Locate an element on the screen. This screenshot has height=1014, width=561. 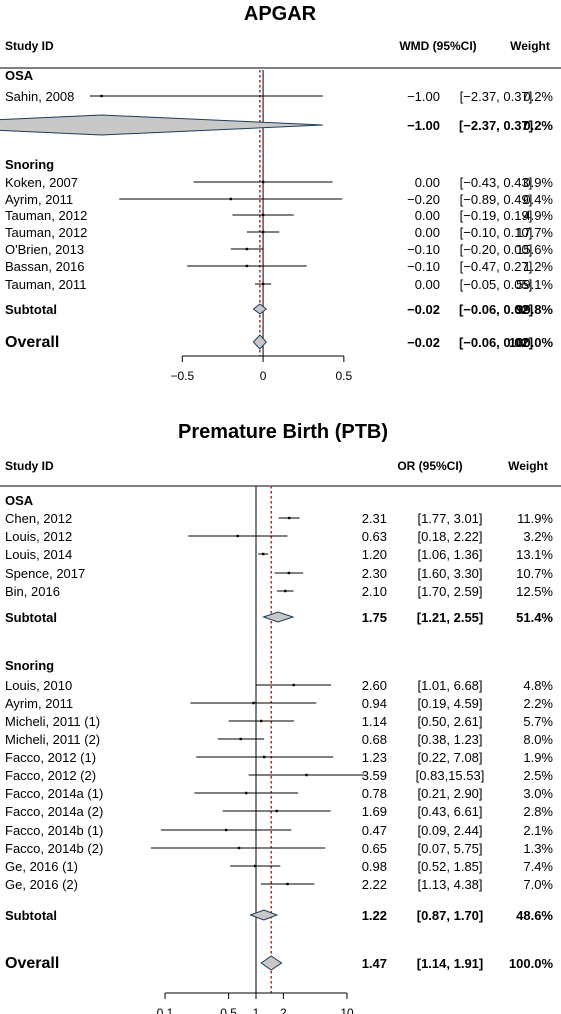
column-header-effect: WMD (95%CI) is located at coordinates (437, 46).